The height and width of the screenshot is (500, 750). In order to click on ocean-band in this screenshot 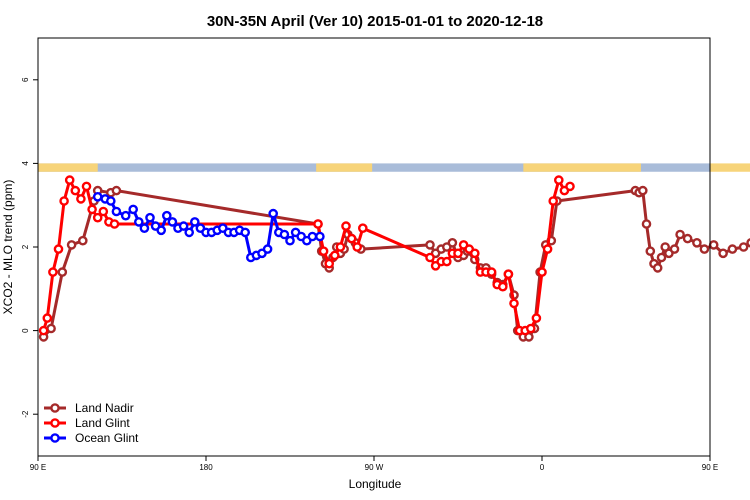, I will do `click(374, 167)`.